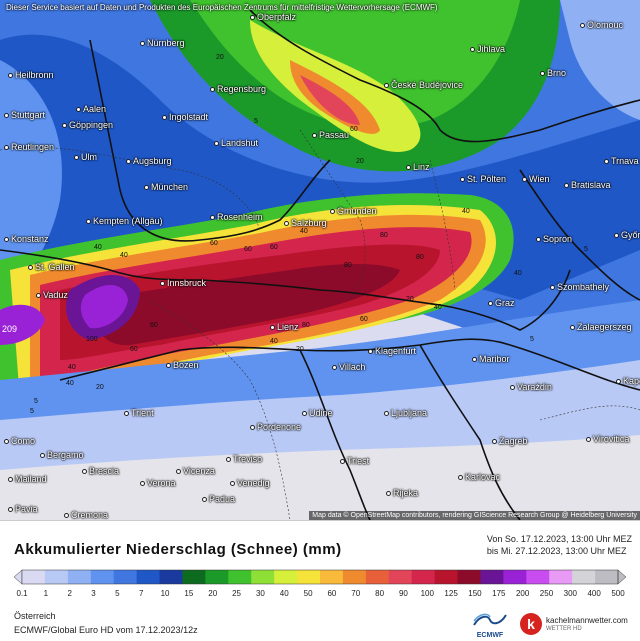  Describe the element at coordinates (392, 351) in the screenshot. I see `city-label: Klagenfurt` at that location.